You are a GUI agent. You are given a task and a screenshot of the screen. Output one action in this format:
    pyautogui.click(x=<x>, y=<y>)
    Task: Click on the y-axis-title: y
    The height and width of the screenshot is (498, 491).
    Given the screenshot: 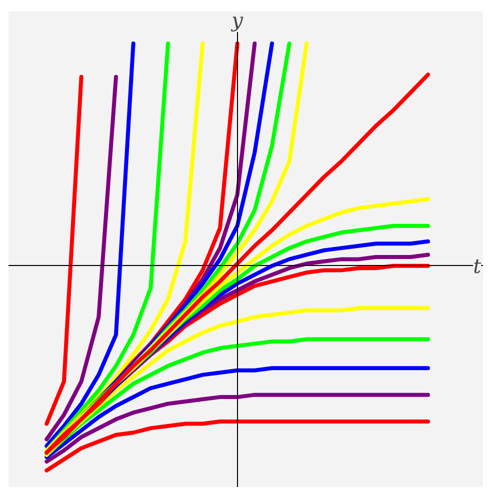 What is the action you would take?
    pyautogui.click(x=237, y=20)
    